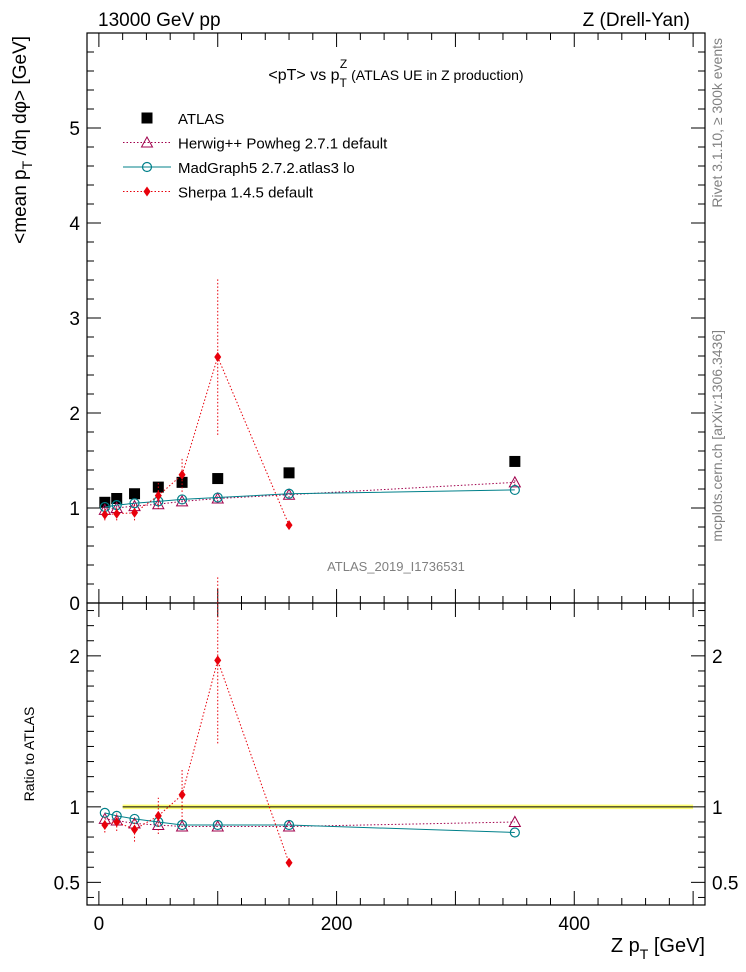  Describe the element at coordinates (717, 436) in the screenshot. I see `mcplots-note: mcplots.cern.ch [arXiv:1306.3436]` at that location.